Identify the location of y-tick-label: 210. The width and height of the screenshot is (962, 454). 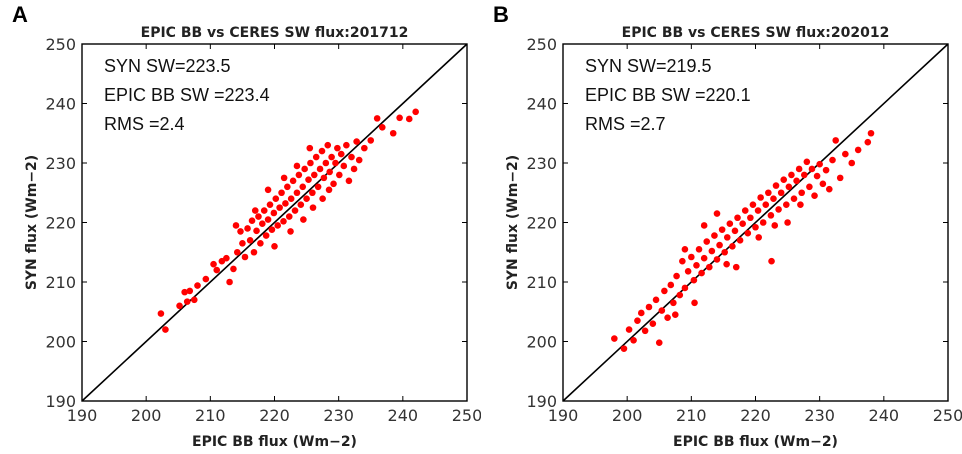
(60, 282).